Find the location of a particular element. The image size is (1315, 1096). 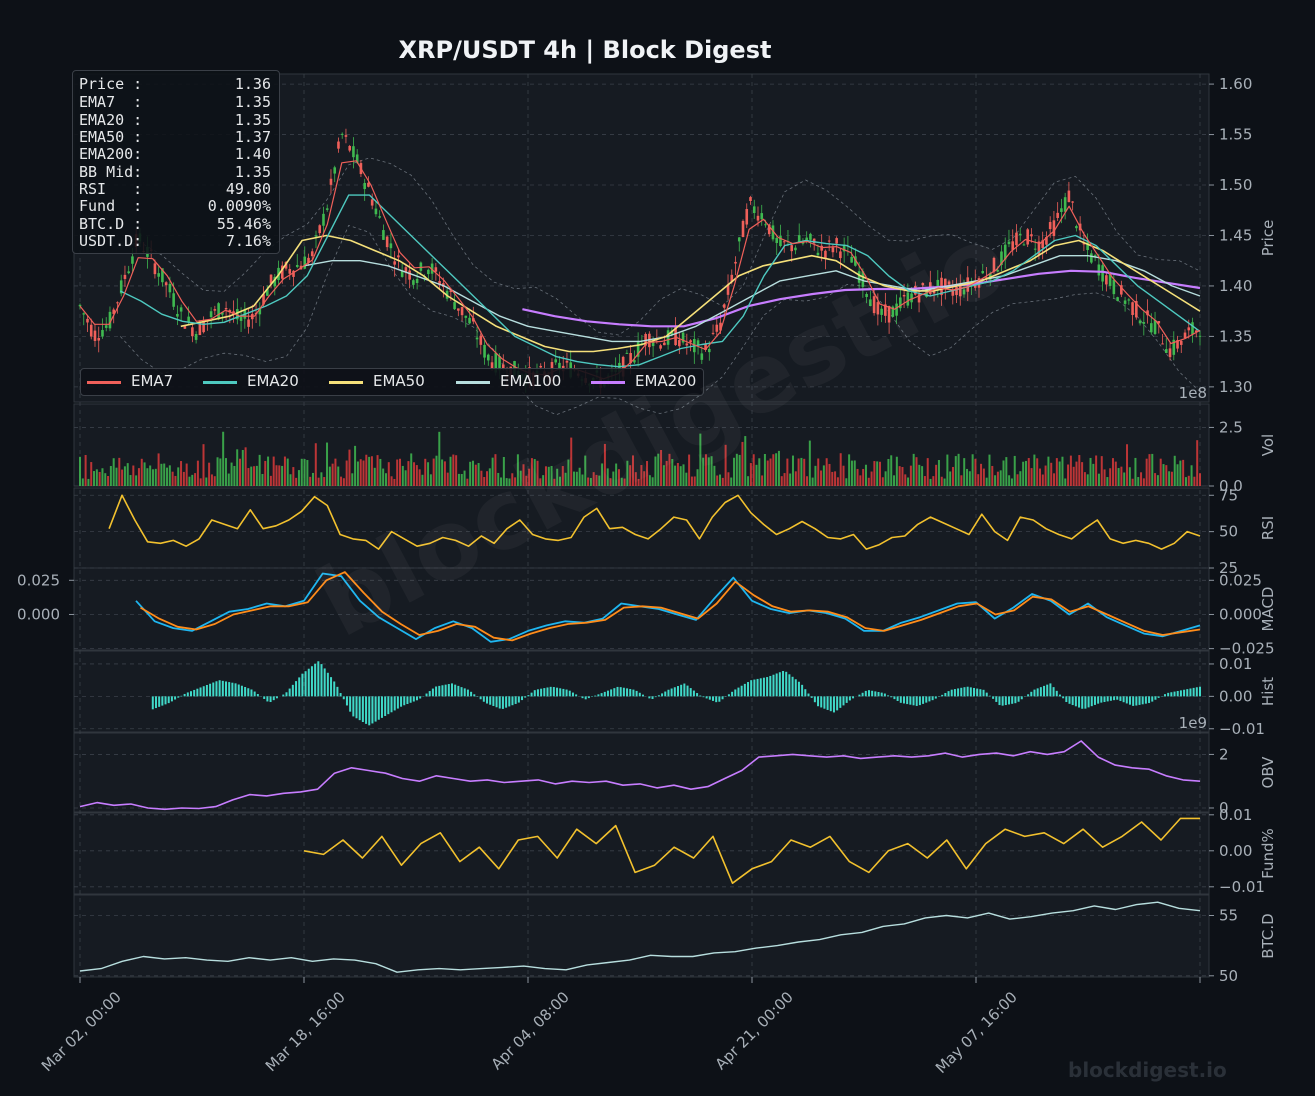

panel-hist is located at coordinates (641, 691).